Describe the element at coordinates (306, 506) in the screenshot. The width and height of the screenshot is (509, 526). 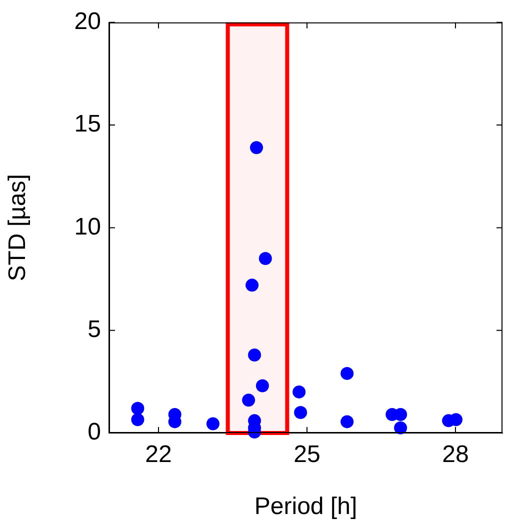
I see `x-axis-title: Period [h]` at that location.